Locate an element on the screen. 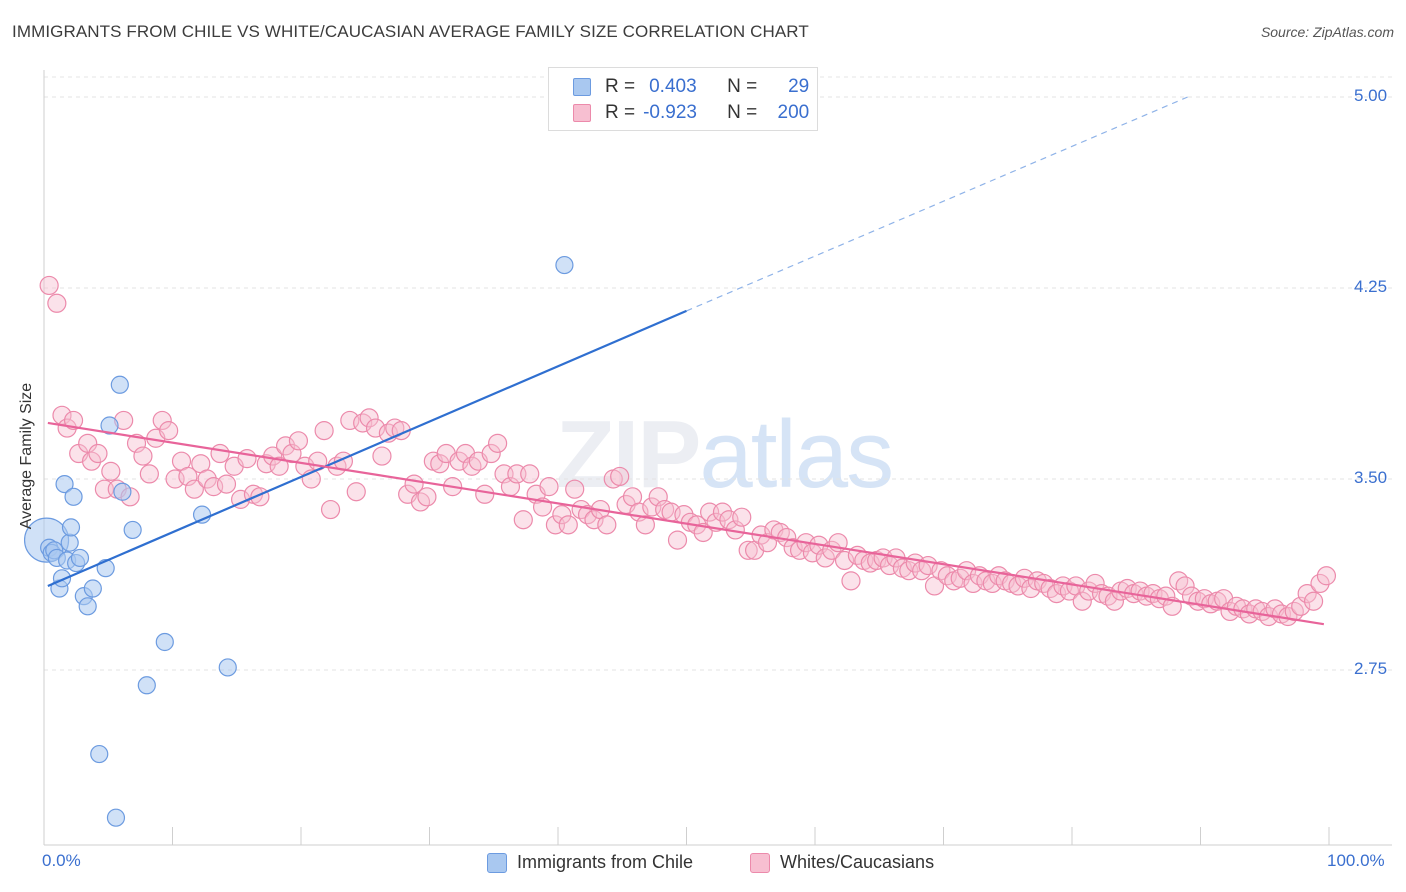 This screenshot has width=1406, height=892. series-legend: Immigrants from Chile Whites/Caucasians is located at coordinates (703, 864).